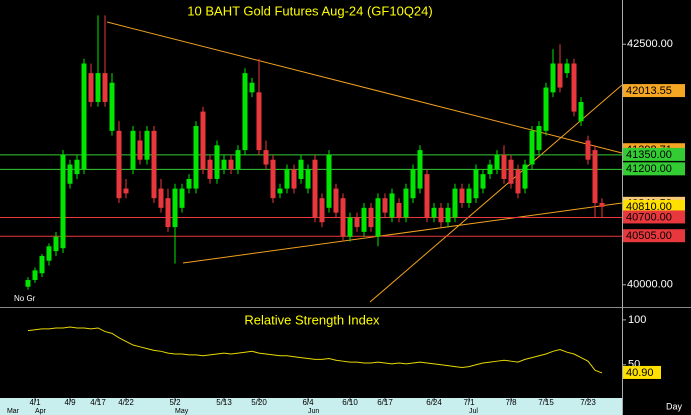  Describe the element at coordinates (649, 236) in the screenshot. I see `level-label: 40505.00` at that location.